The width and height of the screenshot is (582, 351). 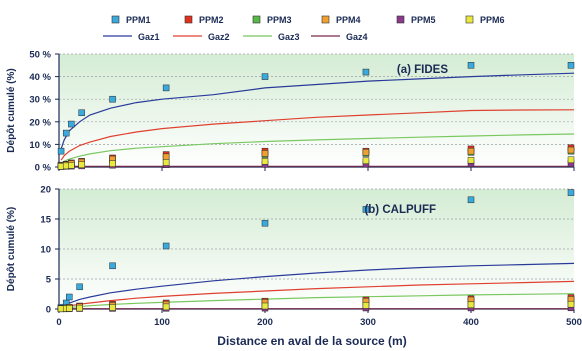 What do you see at coordinates (40, 122) in the screenshot?
I see `y-tick-label: 20 %` at bounding box center [40, 122].